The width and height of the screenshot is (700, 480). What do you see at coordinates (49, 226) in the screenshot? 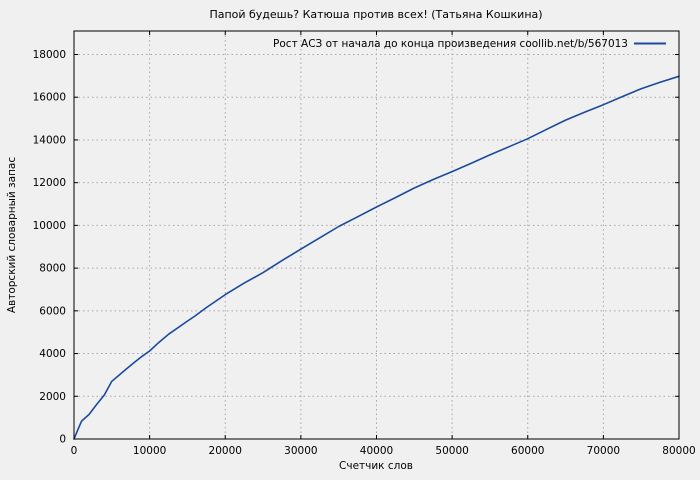
I see `y-tick-label: 10000` at bounding box center [49, 226].